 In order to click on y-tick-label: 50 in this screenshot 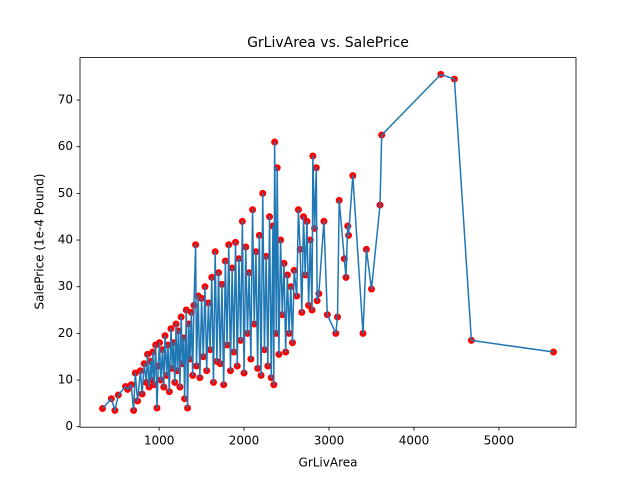, I will do `click(65, 193)`.